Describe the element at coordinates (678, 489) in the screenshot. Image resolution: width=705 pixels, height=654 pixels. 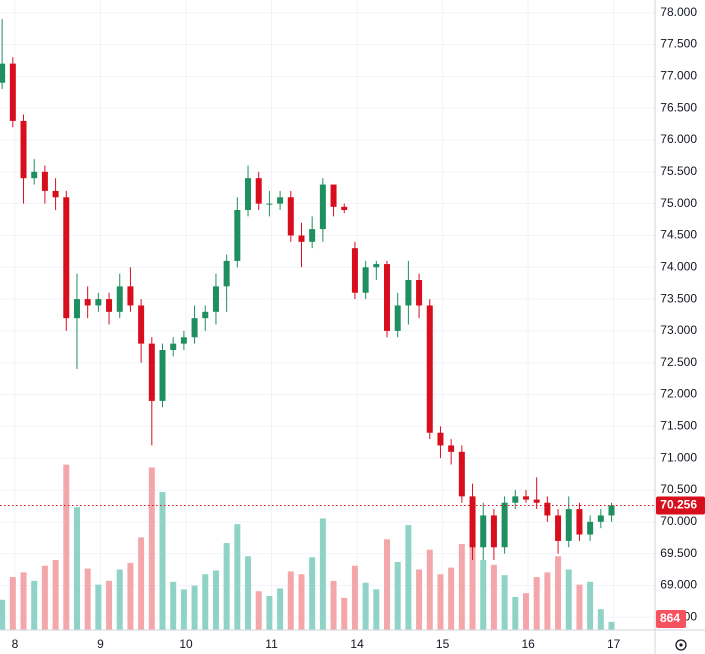
I see `y-tick-label: 70.500` at that location.